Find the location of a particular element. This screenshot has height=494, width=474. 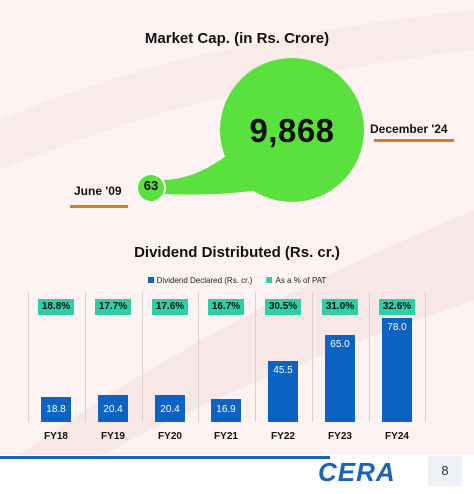

pct-of-pat-label: 32.6% is located at coordinates (397, 307).